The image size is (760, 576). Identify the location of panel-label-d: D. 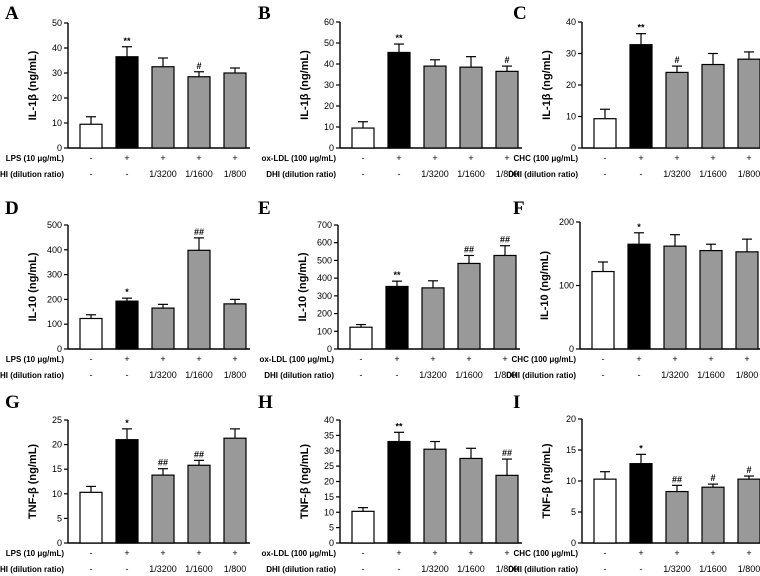
(12, 208).